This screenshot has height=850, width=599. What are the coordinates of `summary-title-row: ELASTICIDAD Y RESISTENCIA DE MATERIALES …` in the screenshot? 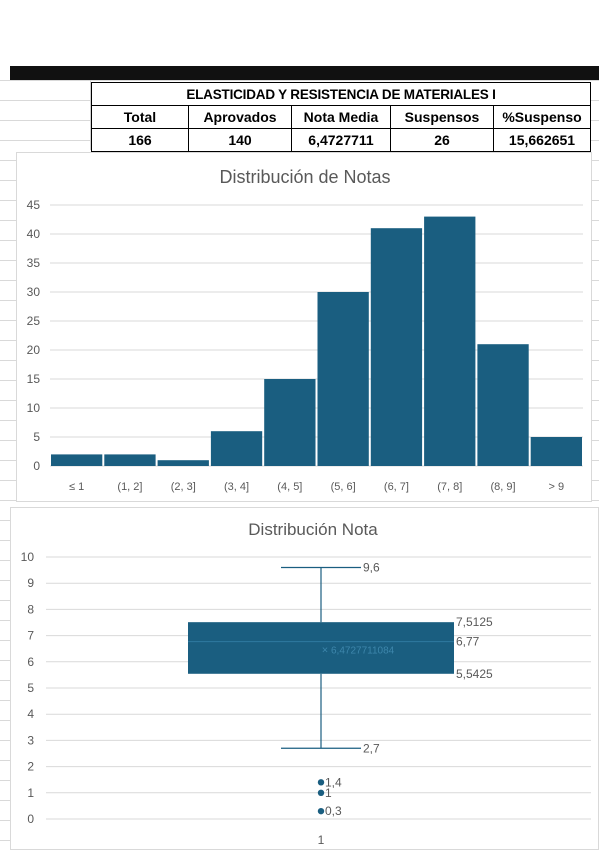 It's located at (341, 94).